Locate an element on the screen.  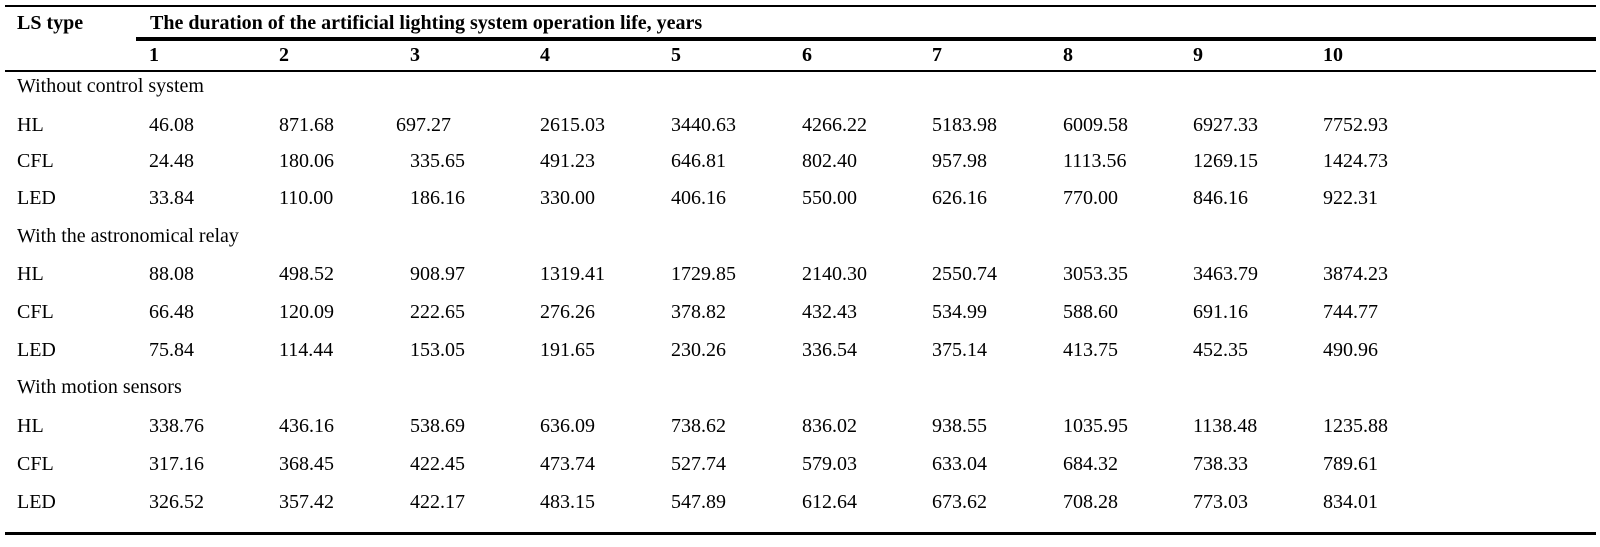
value-cell: 691.16 is located at coordinates (1220, 312).